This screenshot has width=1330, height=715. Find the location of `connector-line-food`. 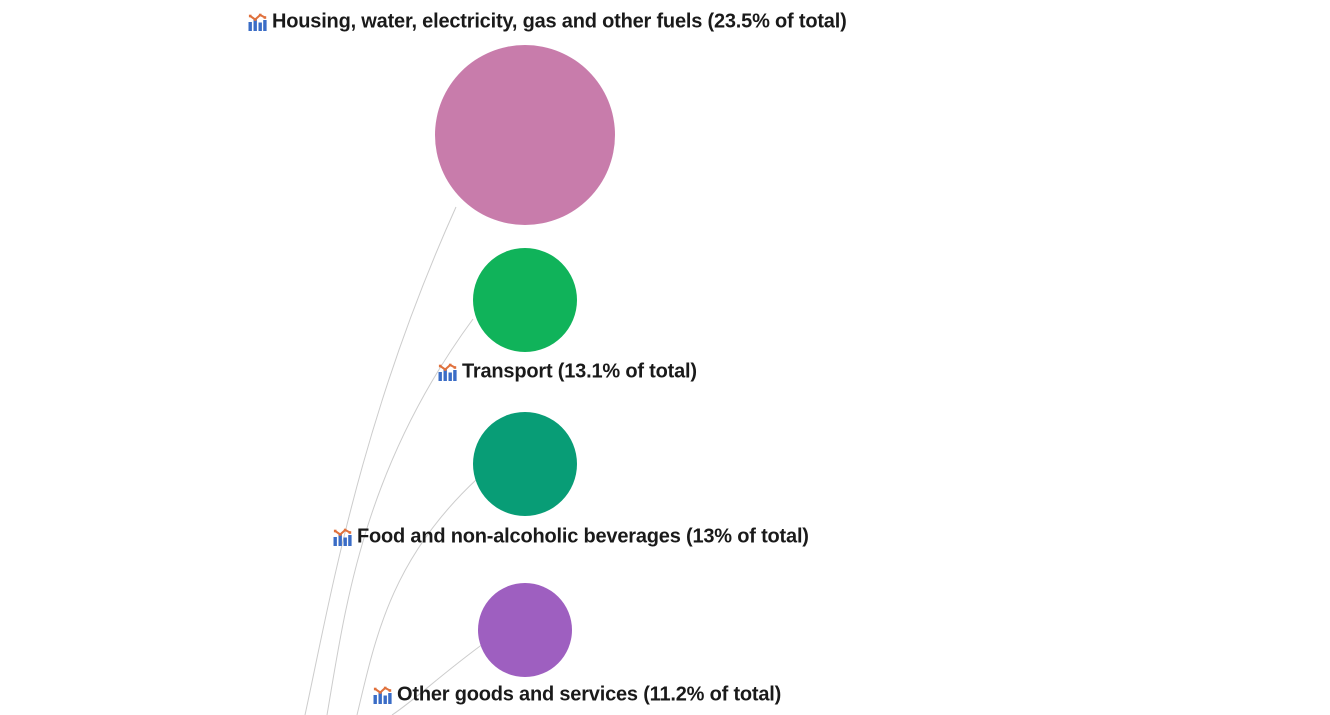

connector-line-food is located at coordinates (417, 596).